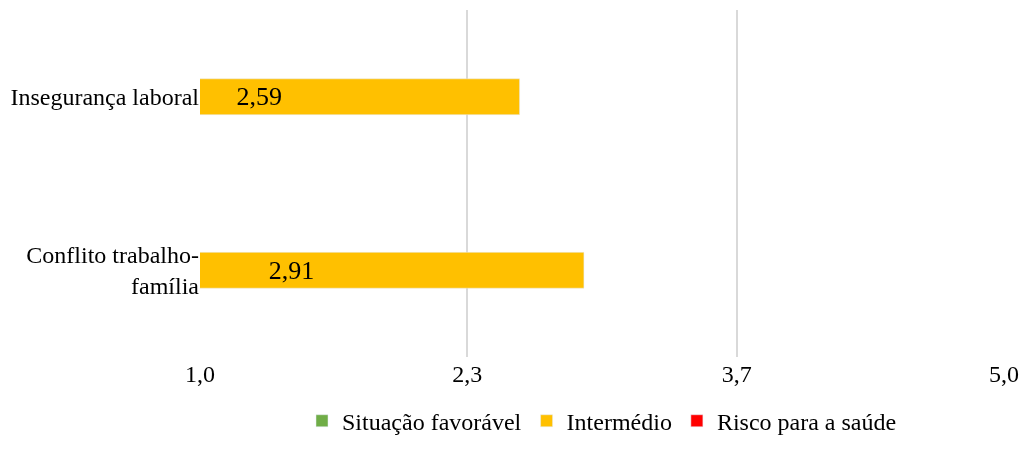 This screenshot has height=454, width=1032. What do you see at coordinates (105, 97) in the screenshot?
I see `y-tick-label: Insegurança laboral` at bounding box center [105, 97].